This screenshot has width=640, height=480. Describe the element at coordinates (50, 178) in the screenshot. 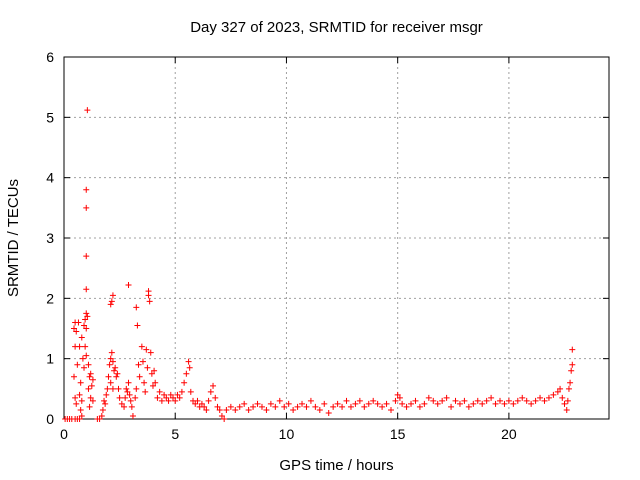

I see `y-tick-label: 4` at that location.